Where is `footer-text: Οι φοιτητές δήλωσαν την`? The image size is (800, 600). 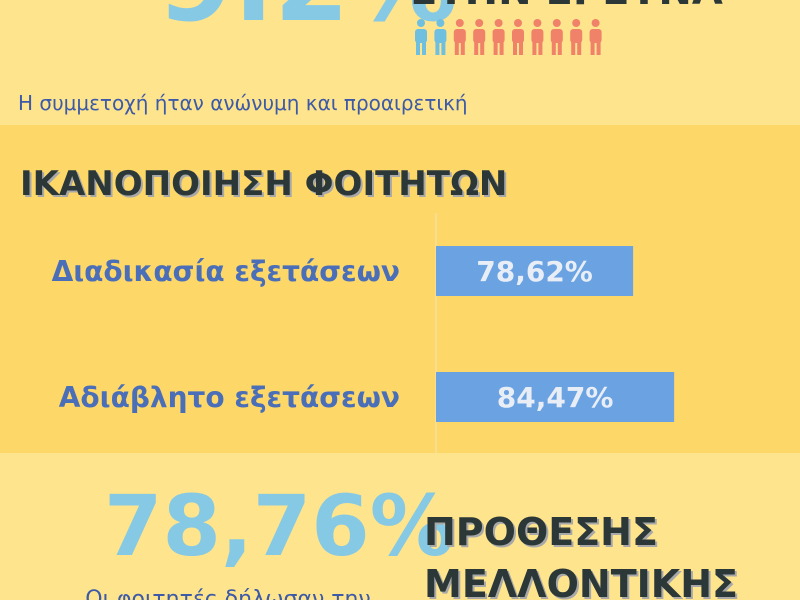
footer-text: Οι φοιτητές δήλωσαν την is located at coordinates (227, 593).